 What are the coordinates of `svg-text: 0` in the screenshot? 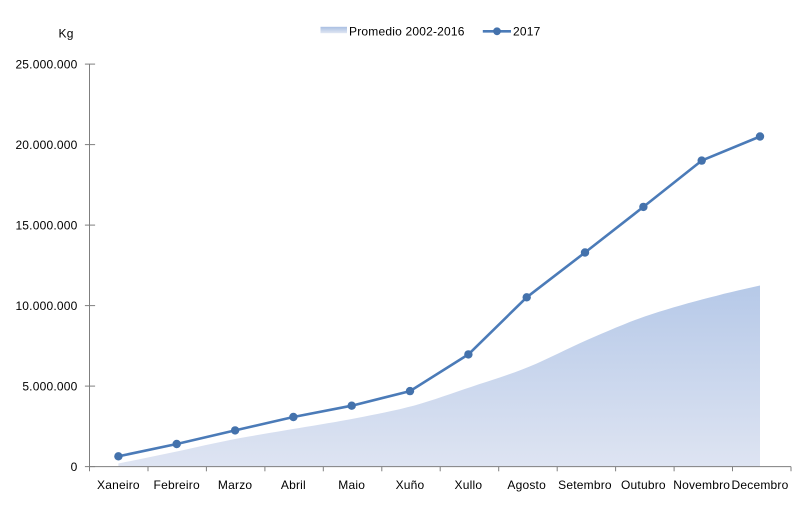 It's located at (74, 467).